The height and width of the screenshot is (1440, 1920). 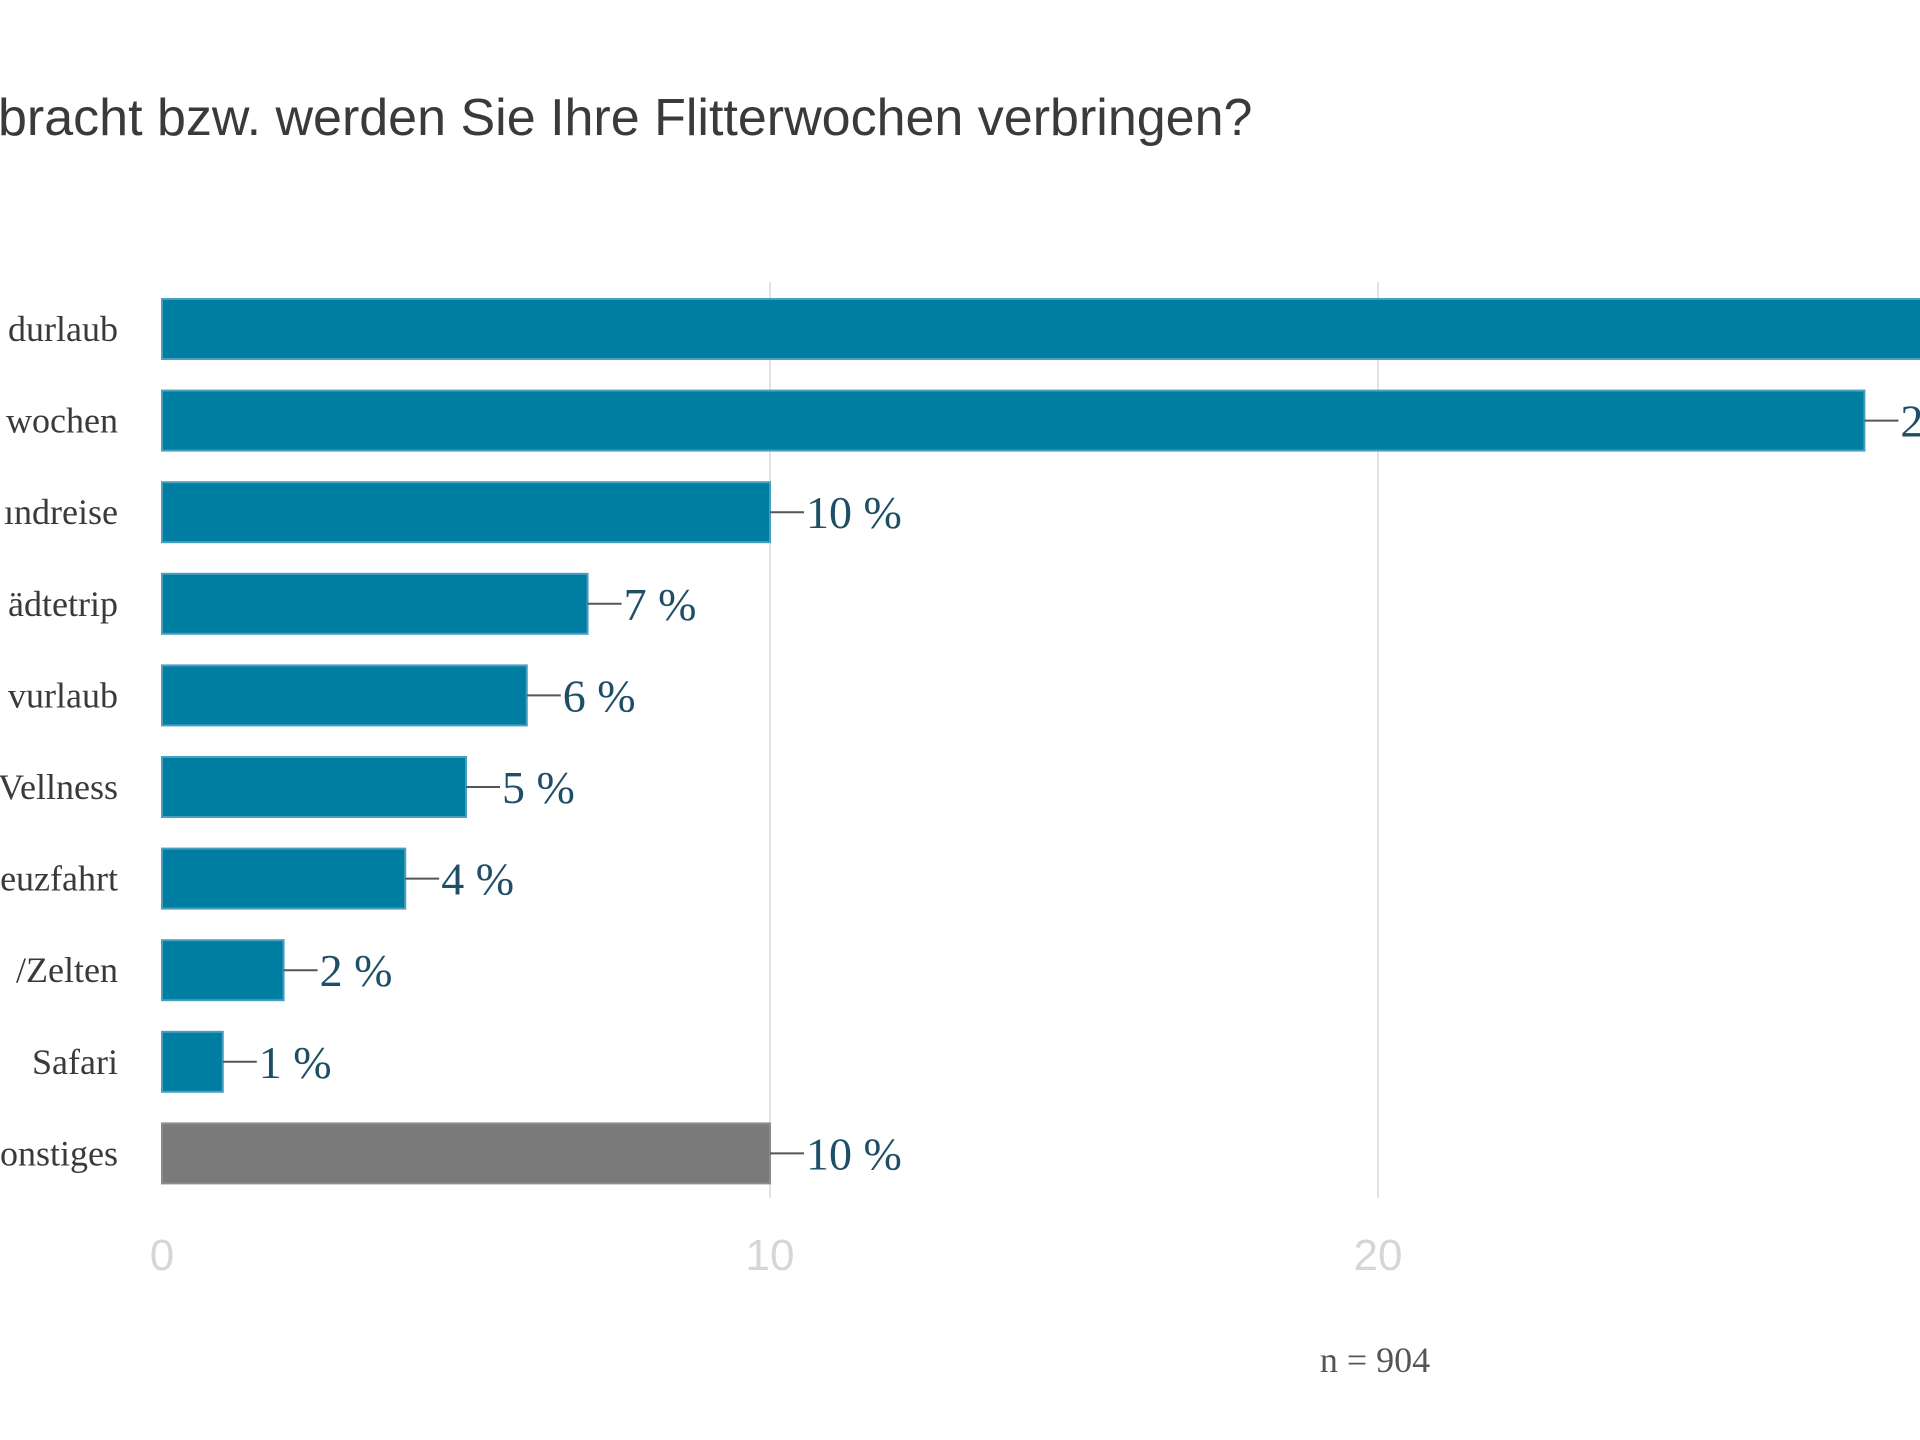 I want to click on category-label-7: euzfahrt, so click(x=59, y=879).